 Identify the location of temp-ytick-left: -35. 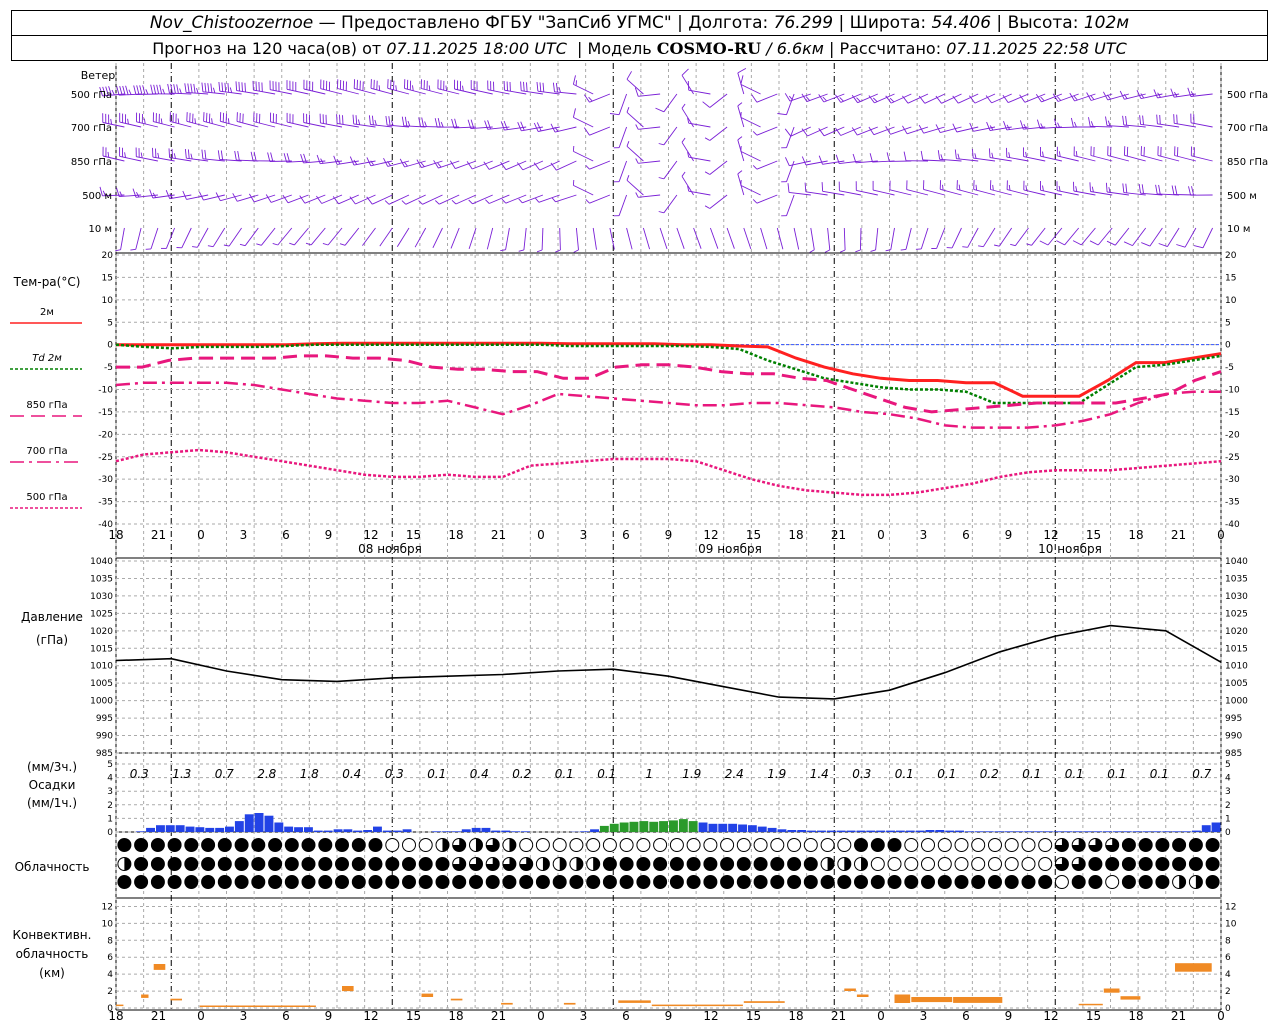
(105, 503).